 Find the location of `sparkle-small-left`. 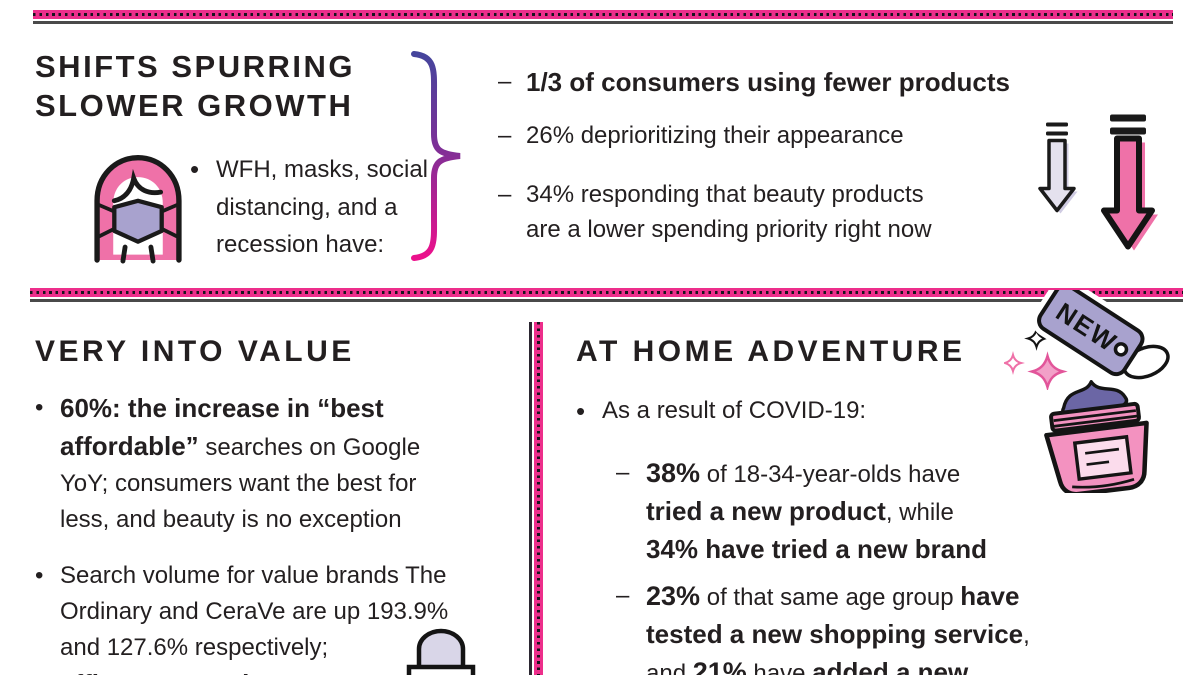

sparkle-small-left is located at coordinates (1014, 363).